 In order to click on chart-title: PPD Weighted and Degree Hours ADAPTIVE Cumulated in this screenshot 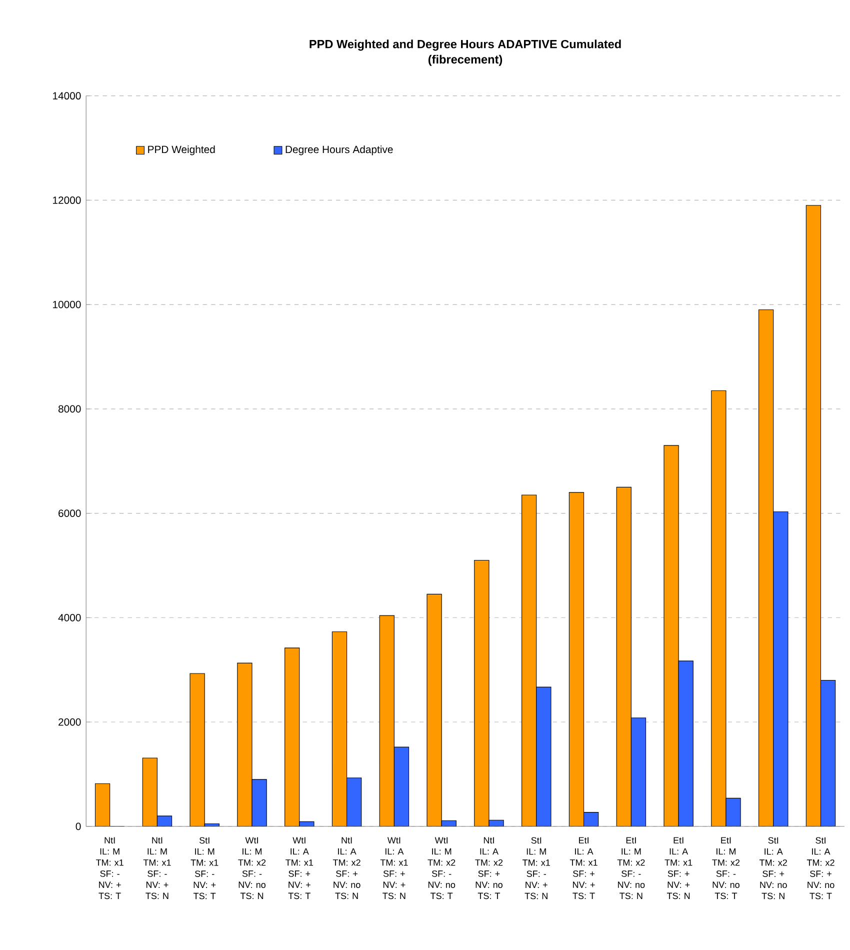, I will do `click(465, 45)`.